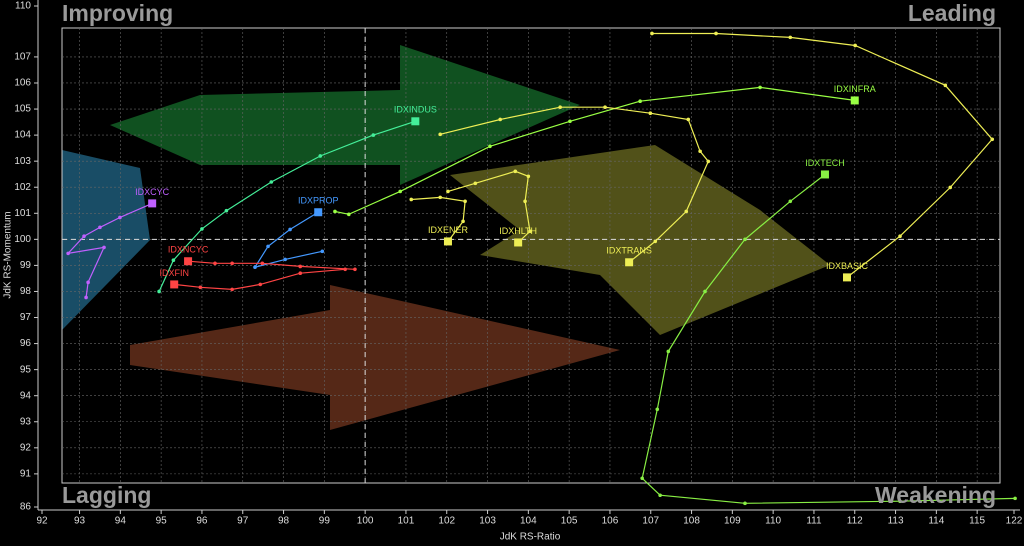 This screenshot has height=546, width=1024. I want to click on y-tick-label: 99, so click(26, 265).